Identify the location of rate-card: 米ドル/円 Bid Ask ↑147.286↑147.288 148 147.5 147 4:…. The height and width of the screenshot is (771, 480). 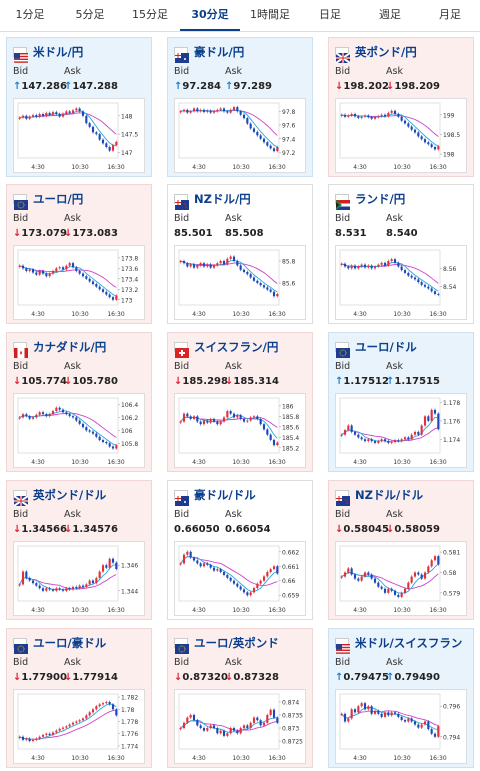
(79, 107).